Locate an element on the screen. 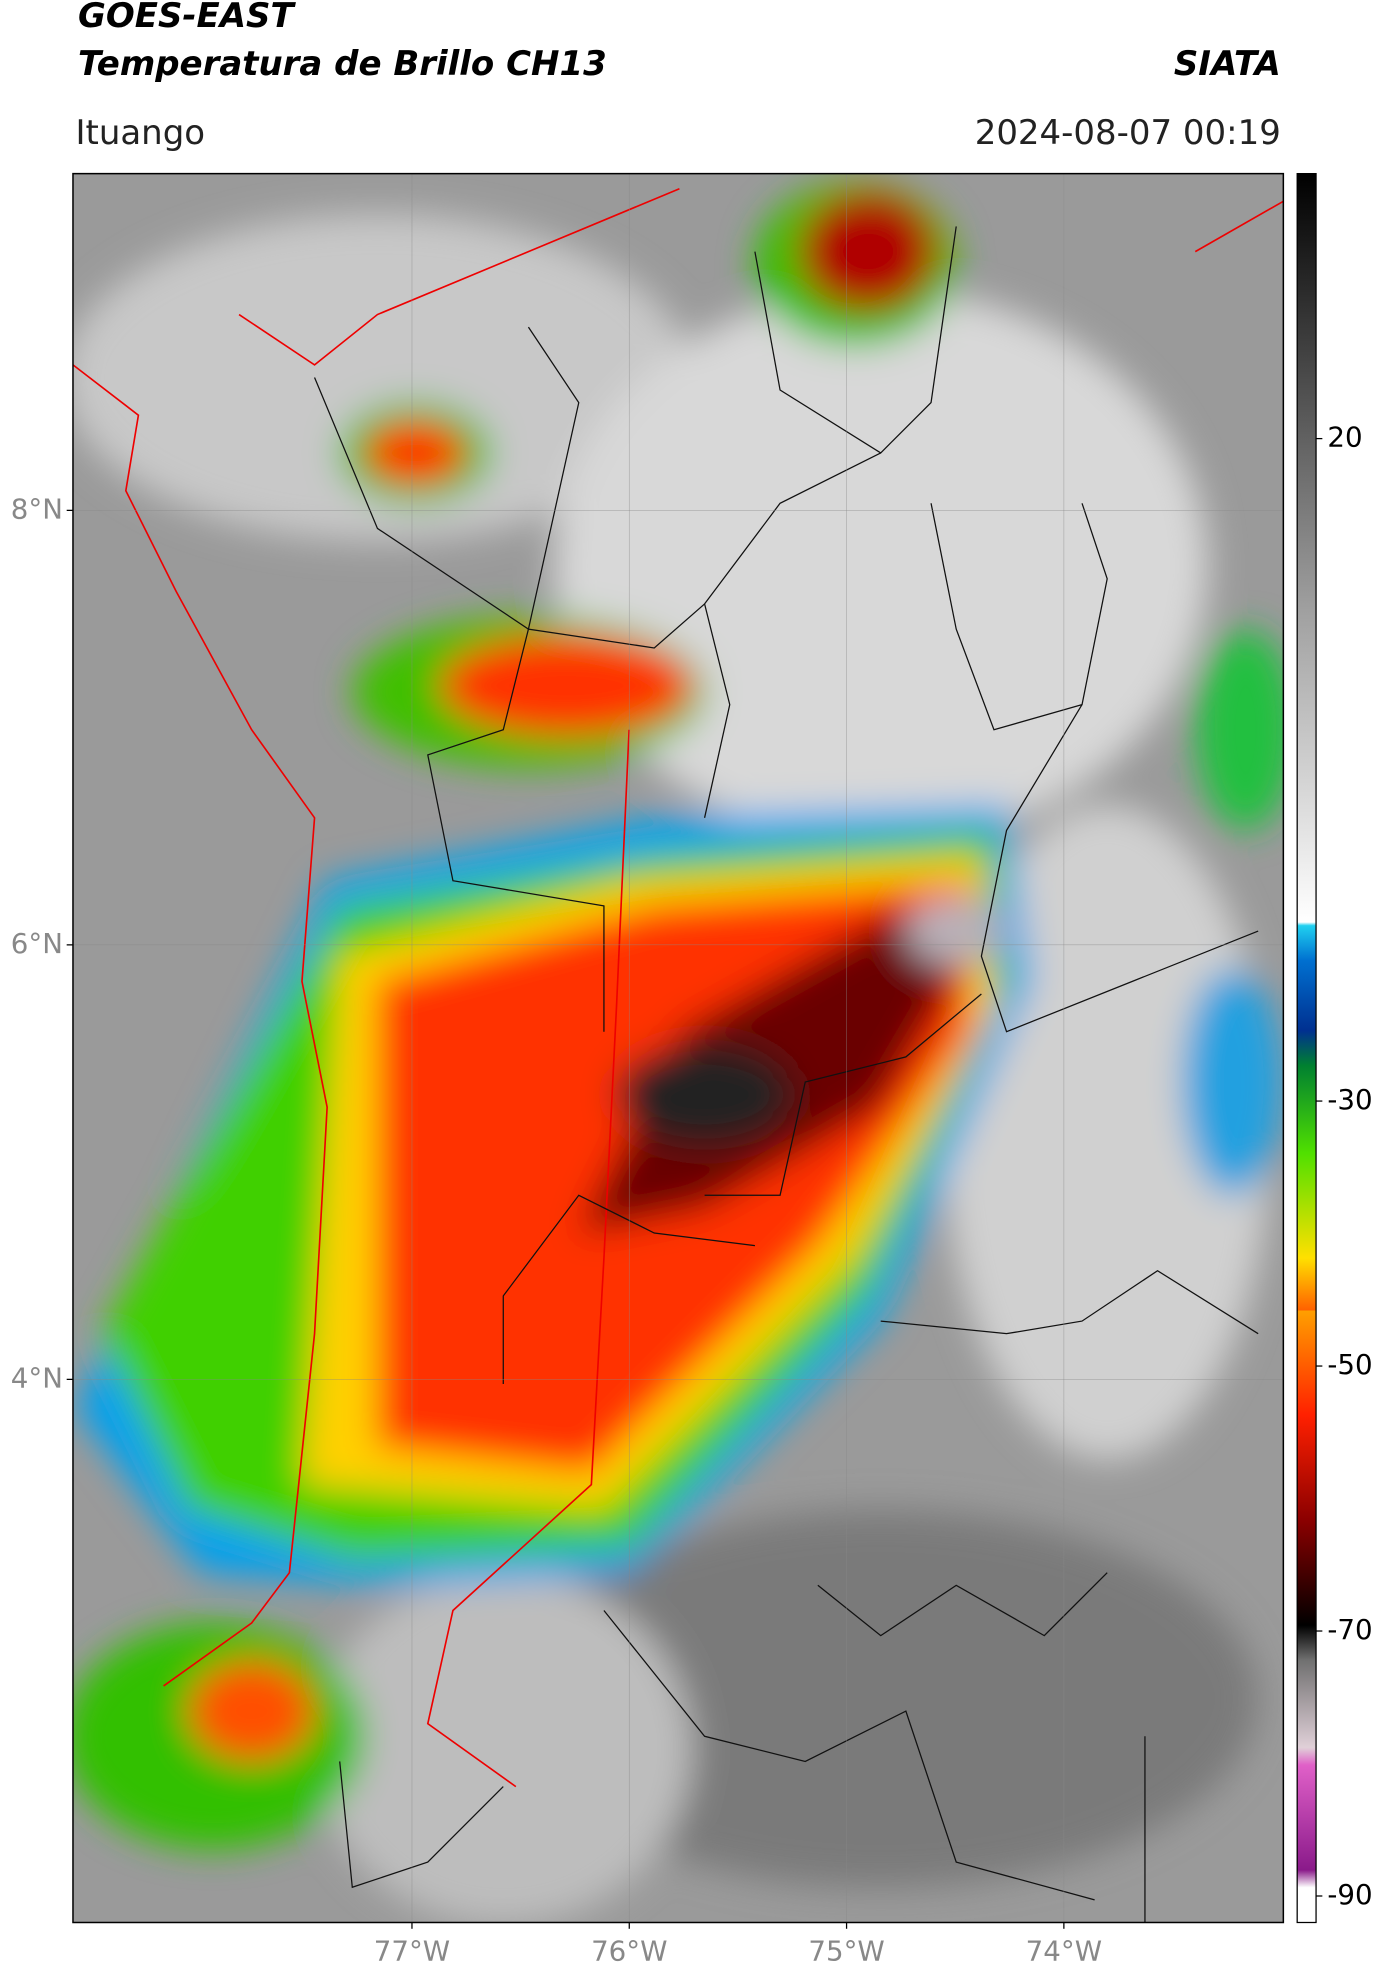 This screenshot has width=1384, height=1981. lon-tick-label: 74°W is located at coordinates (1064, 1951).